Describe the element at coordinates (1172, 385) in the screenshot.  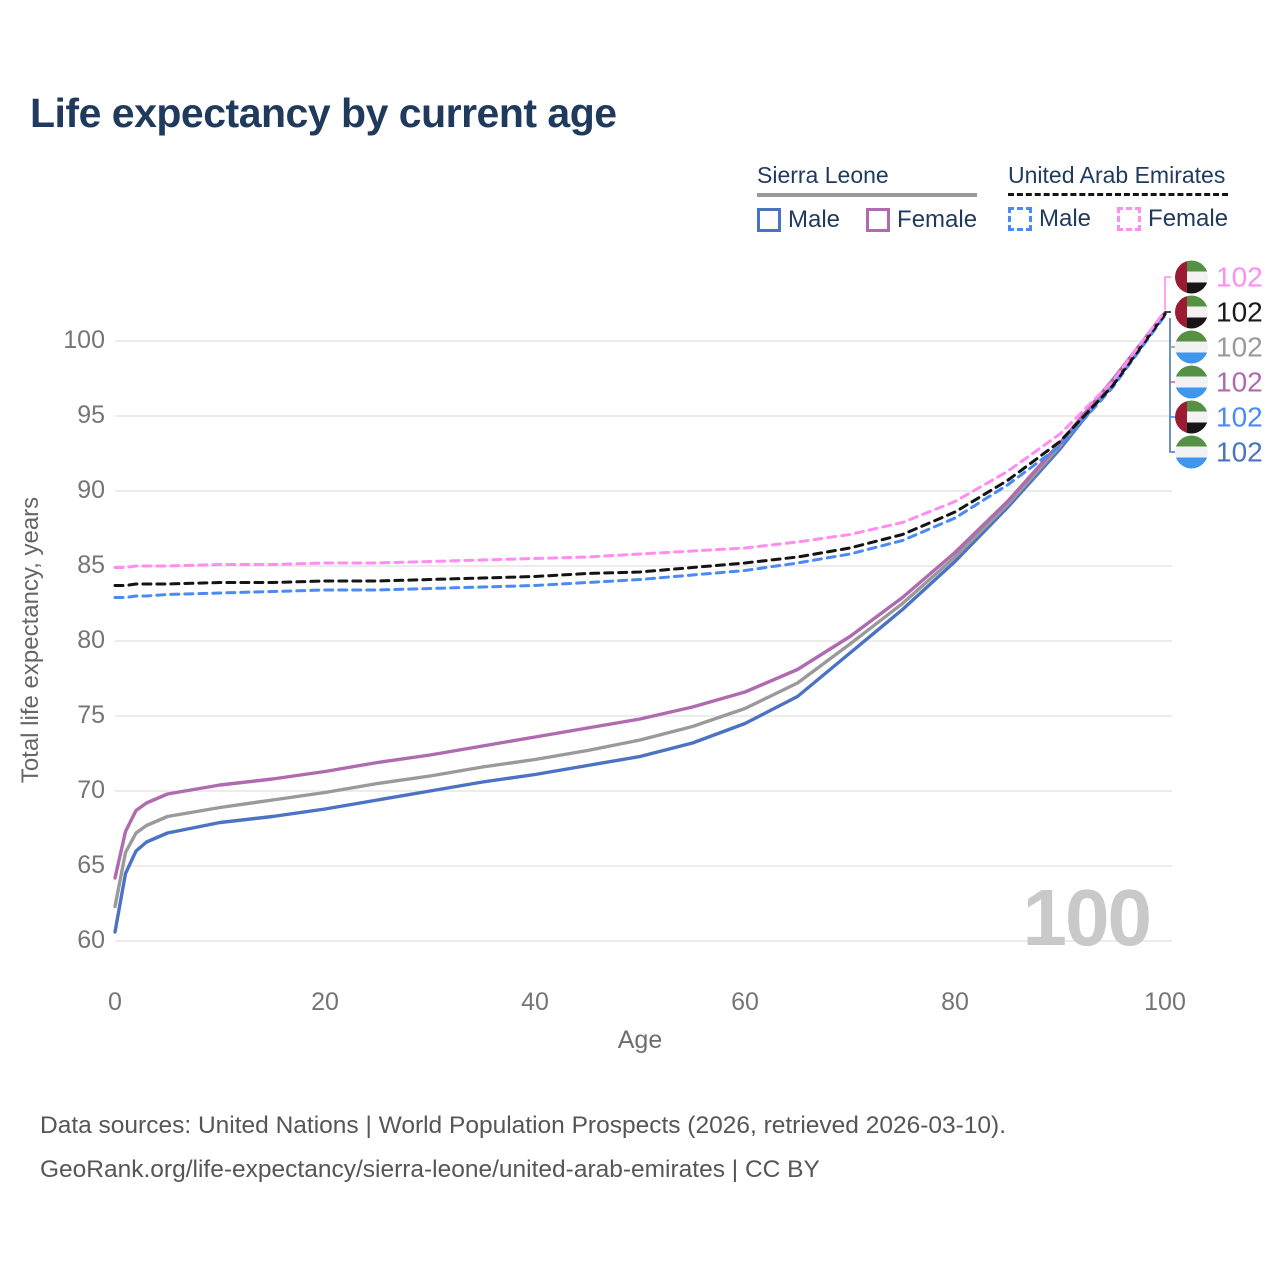
I see `leader-line-sl-male` at that location.